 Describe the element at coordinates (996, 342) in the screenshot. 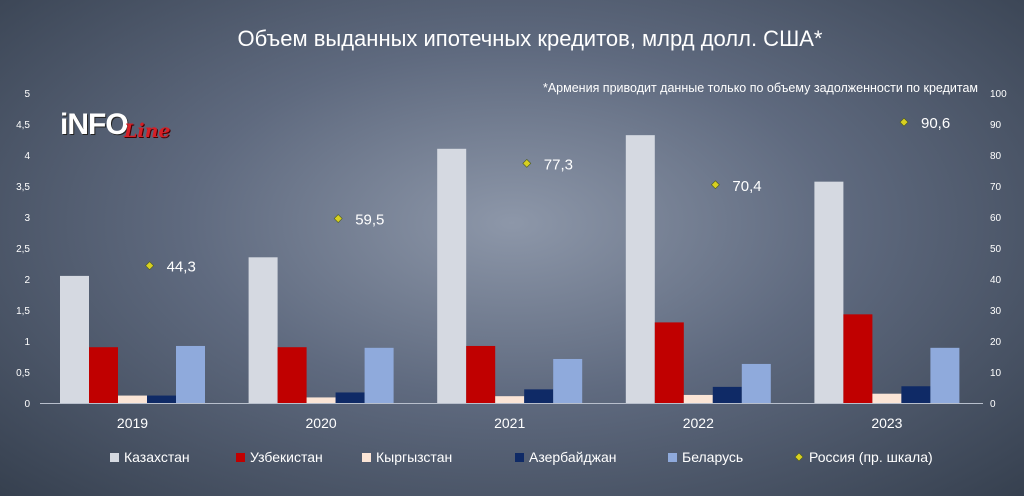

I see `y2-tick-label: 20` at that location.